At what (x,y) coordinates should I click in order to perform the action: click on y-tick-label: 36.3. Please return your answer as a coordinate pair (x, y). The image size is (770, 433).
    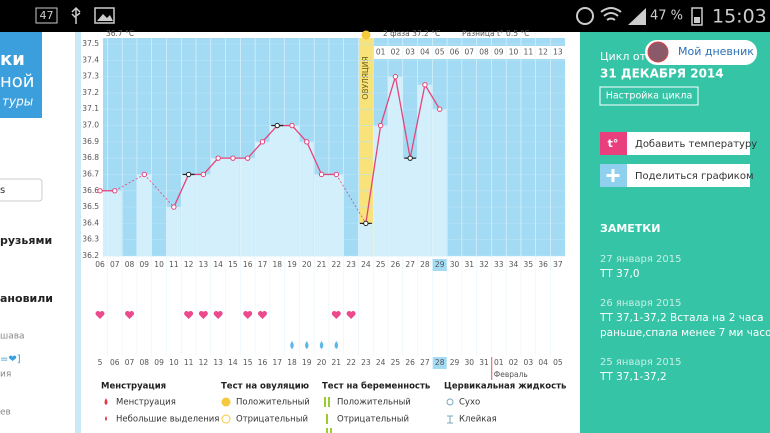
    Looking at the image, I should click on (90, 239).